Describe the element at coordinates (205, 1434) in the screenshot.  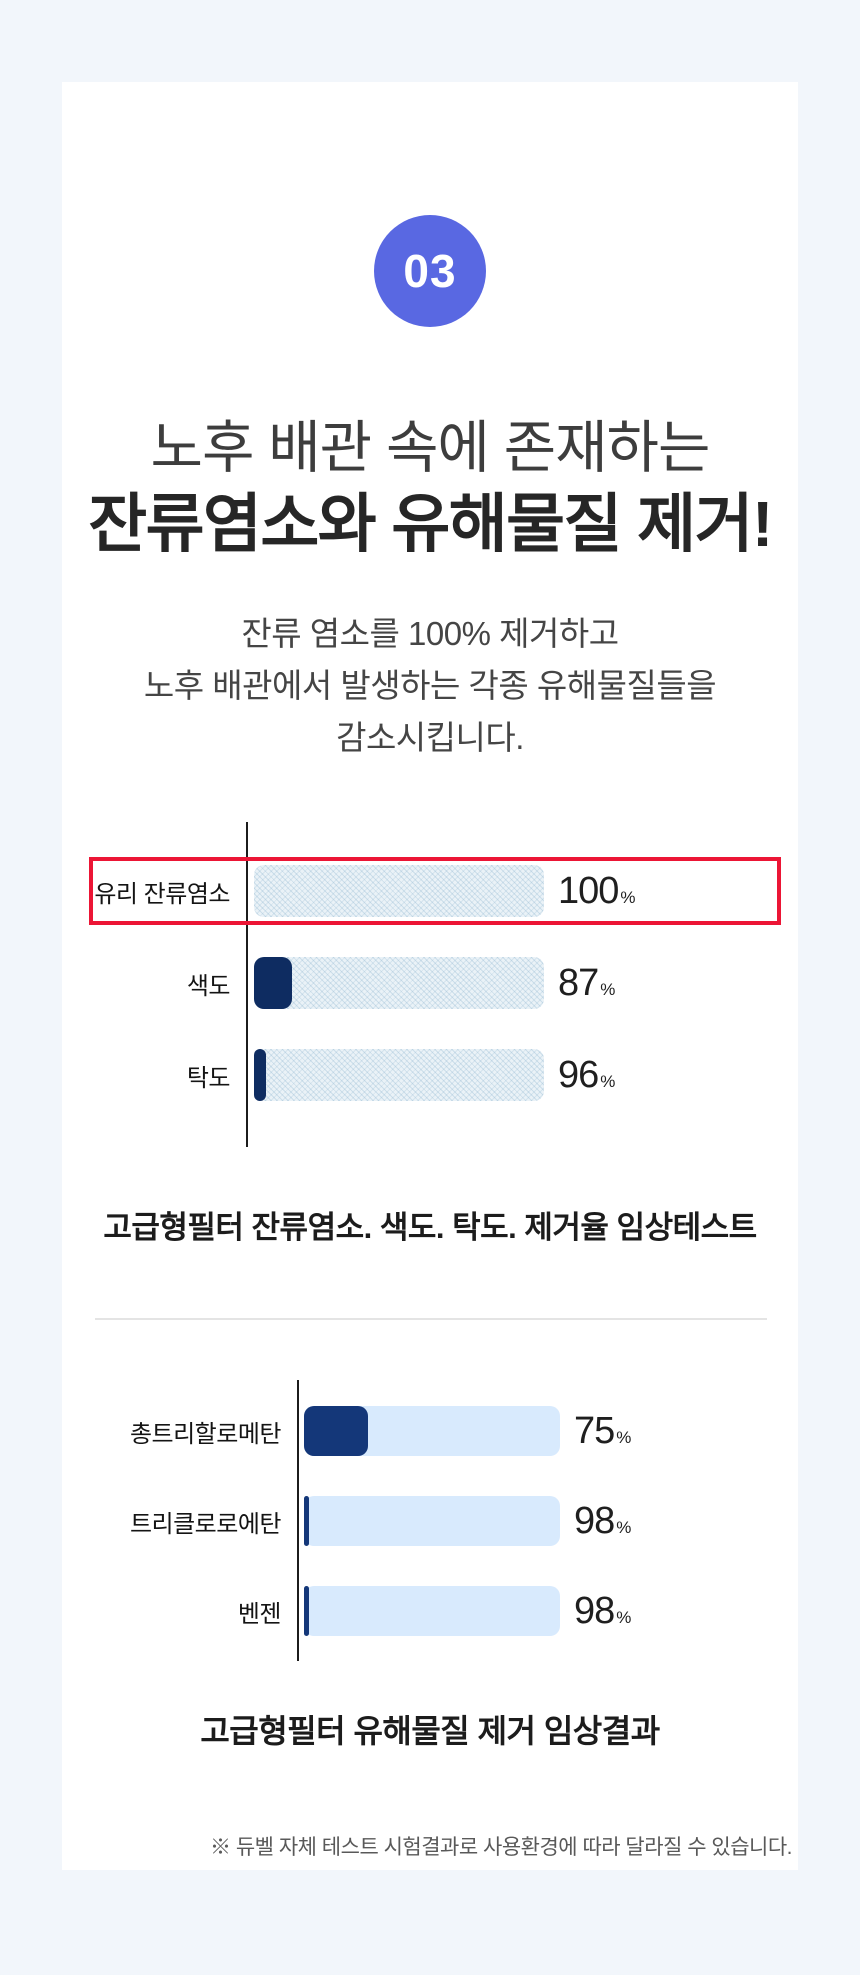
I see `bar-label: 총트리할로메탄` at that location.